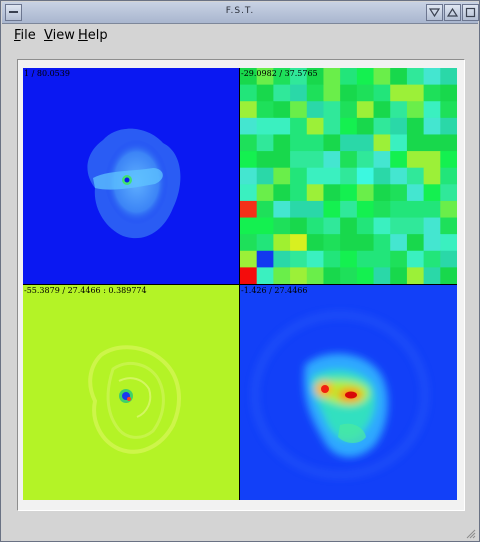 The width and height of the screenshot is (480, 542). What do you see at coordinates (98, 35) in the screenshot?
I see `menu-help-rest: elp` at bounding box center [98, 35].